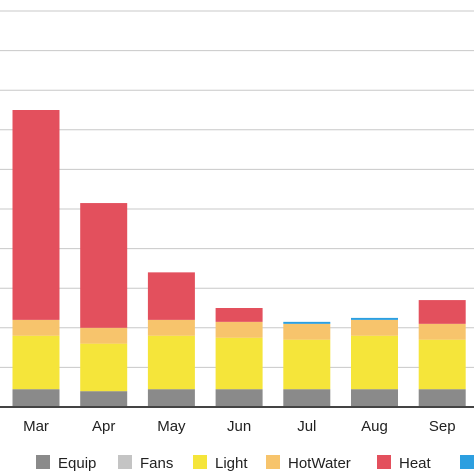 This screenshot has width=474, height=474. Describe the element at coordinates (36, 327) in the screenshot. I see `bar-segment-hotwater-mar` at that location.